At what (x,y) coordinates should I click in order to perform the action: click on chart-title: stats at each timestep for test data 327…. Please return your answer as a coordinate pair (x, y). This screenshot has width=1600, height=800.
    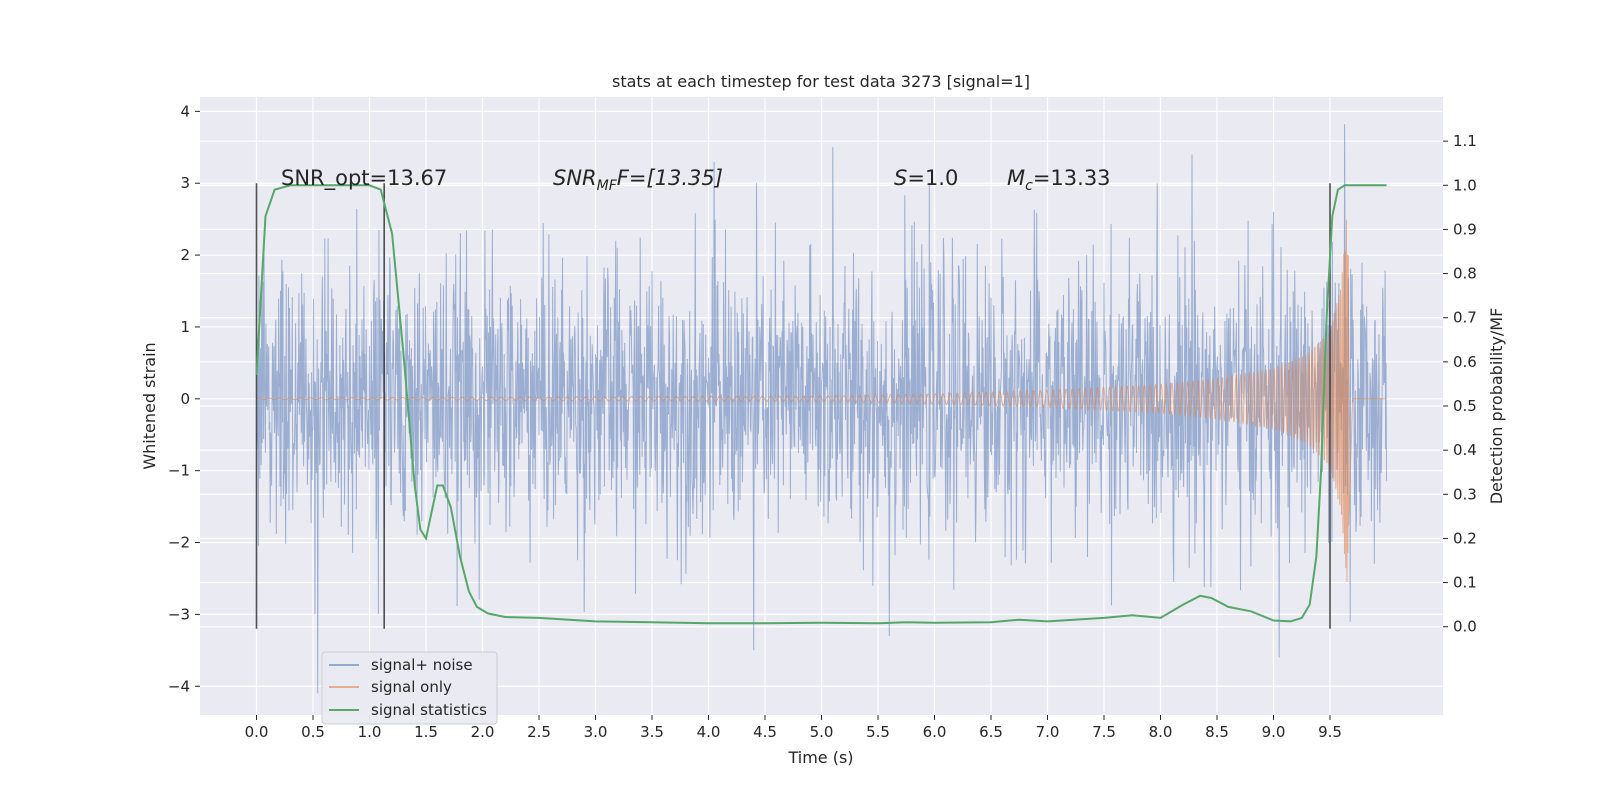
    Looking at the image, I should click on (821, 81).